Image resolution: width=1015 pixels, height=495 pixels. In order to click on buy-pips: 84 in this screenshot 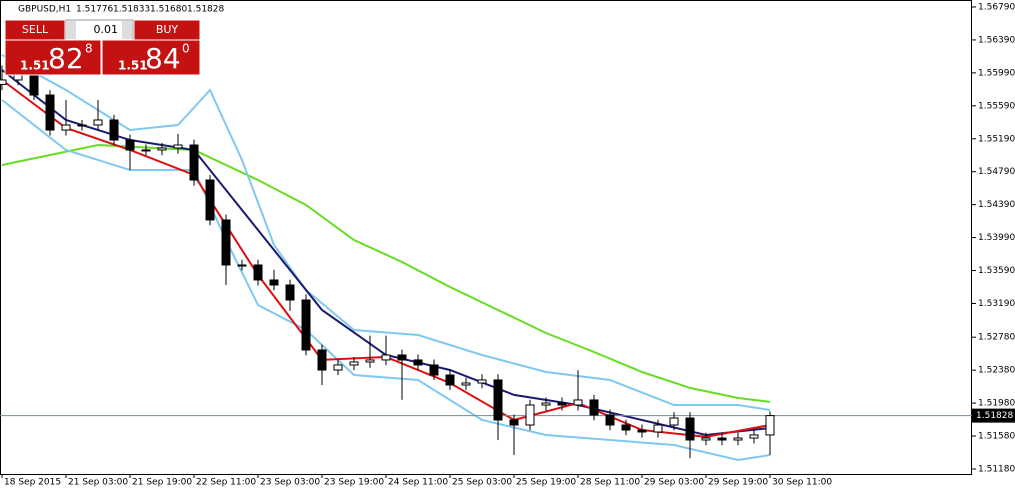, I will do `click(163, 58)`.